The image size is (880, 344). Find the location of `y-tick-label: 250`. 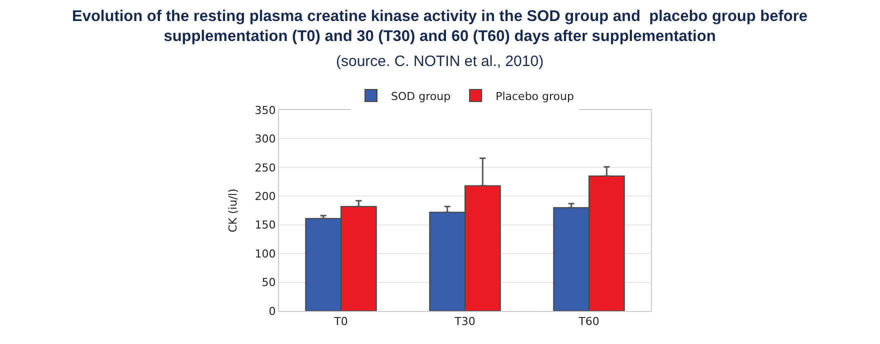

y-tick-label: 250 is located at coordinates (265, 167).